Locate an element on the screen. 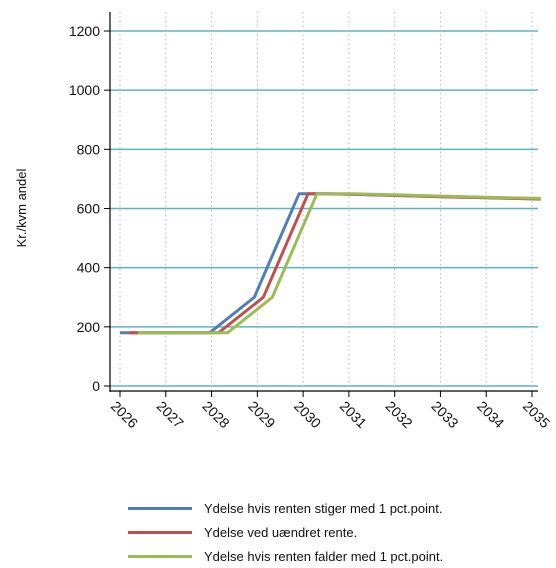  x-tick-label-2030: 2030 is located at coordinates (307, 414).